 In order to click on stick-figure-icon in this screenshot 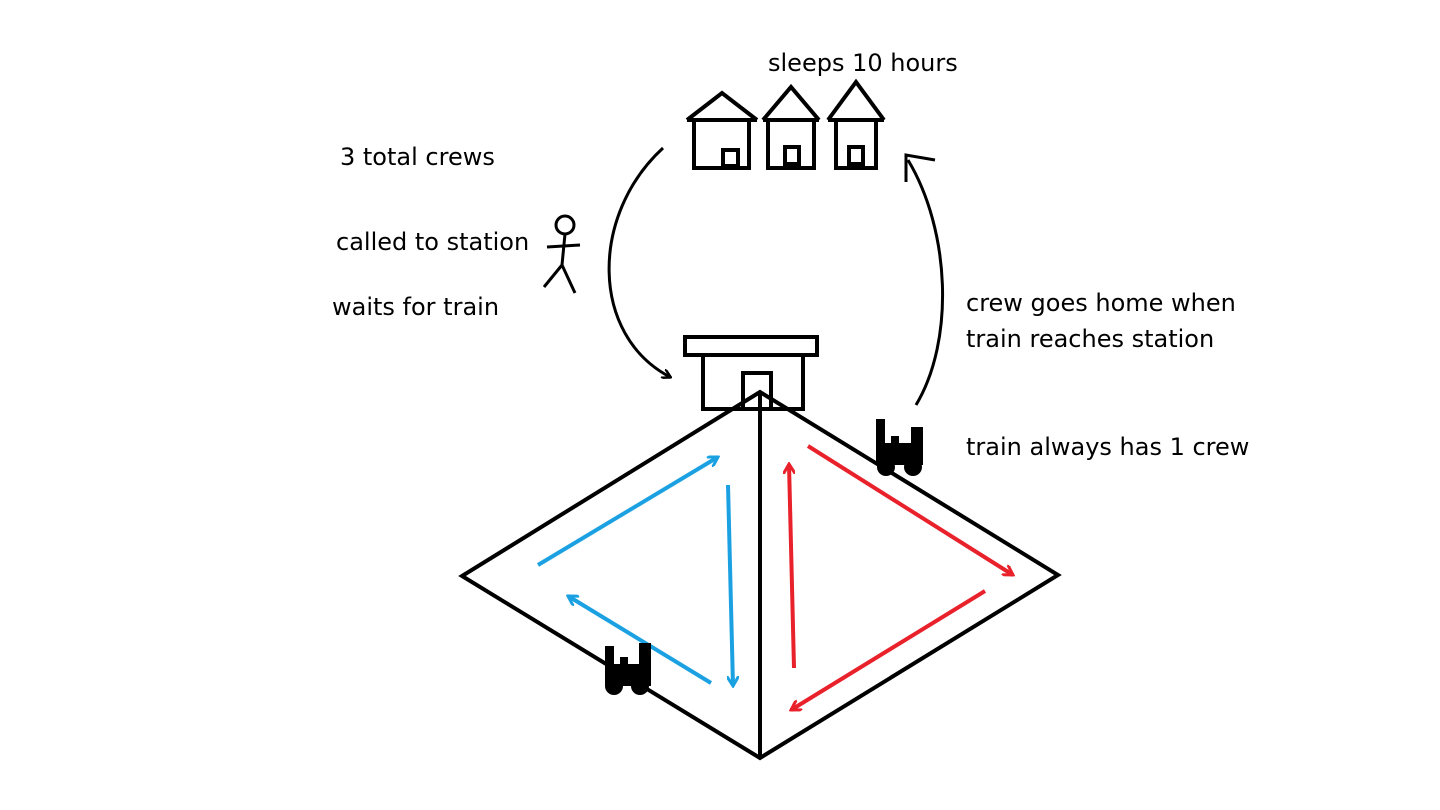, I will do `click(561, 254)`.